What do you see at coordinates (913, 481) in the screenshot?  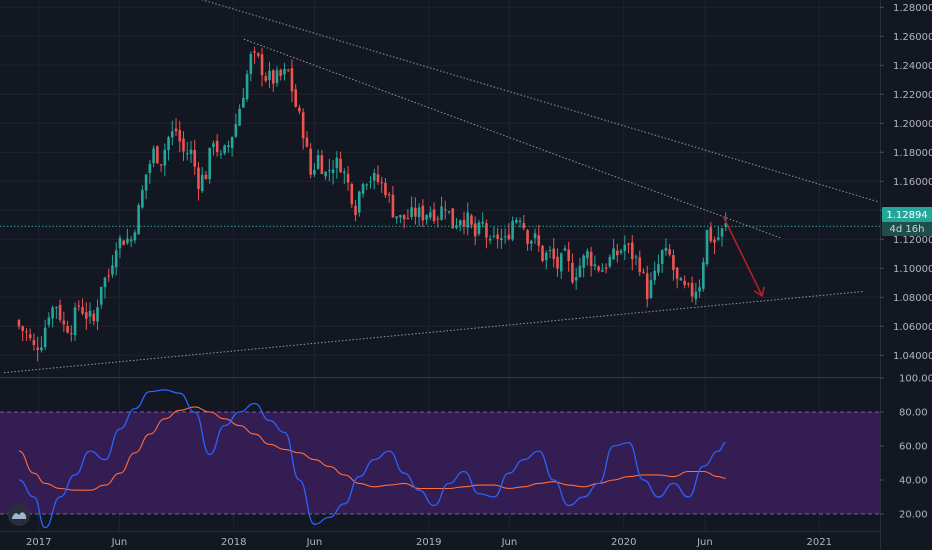 I see `rsi-tick-label: 40.00` at bounding box center [913, 481].